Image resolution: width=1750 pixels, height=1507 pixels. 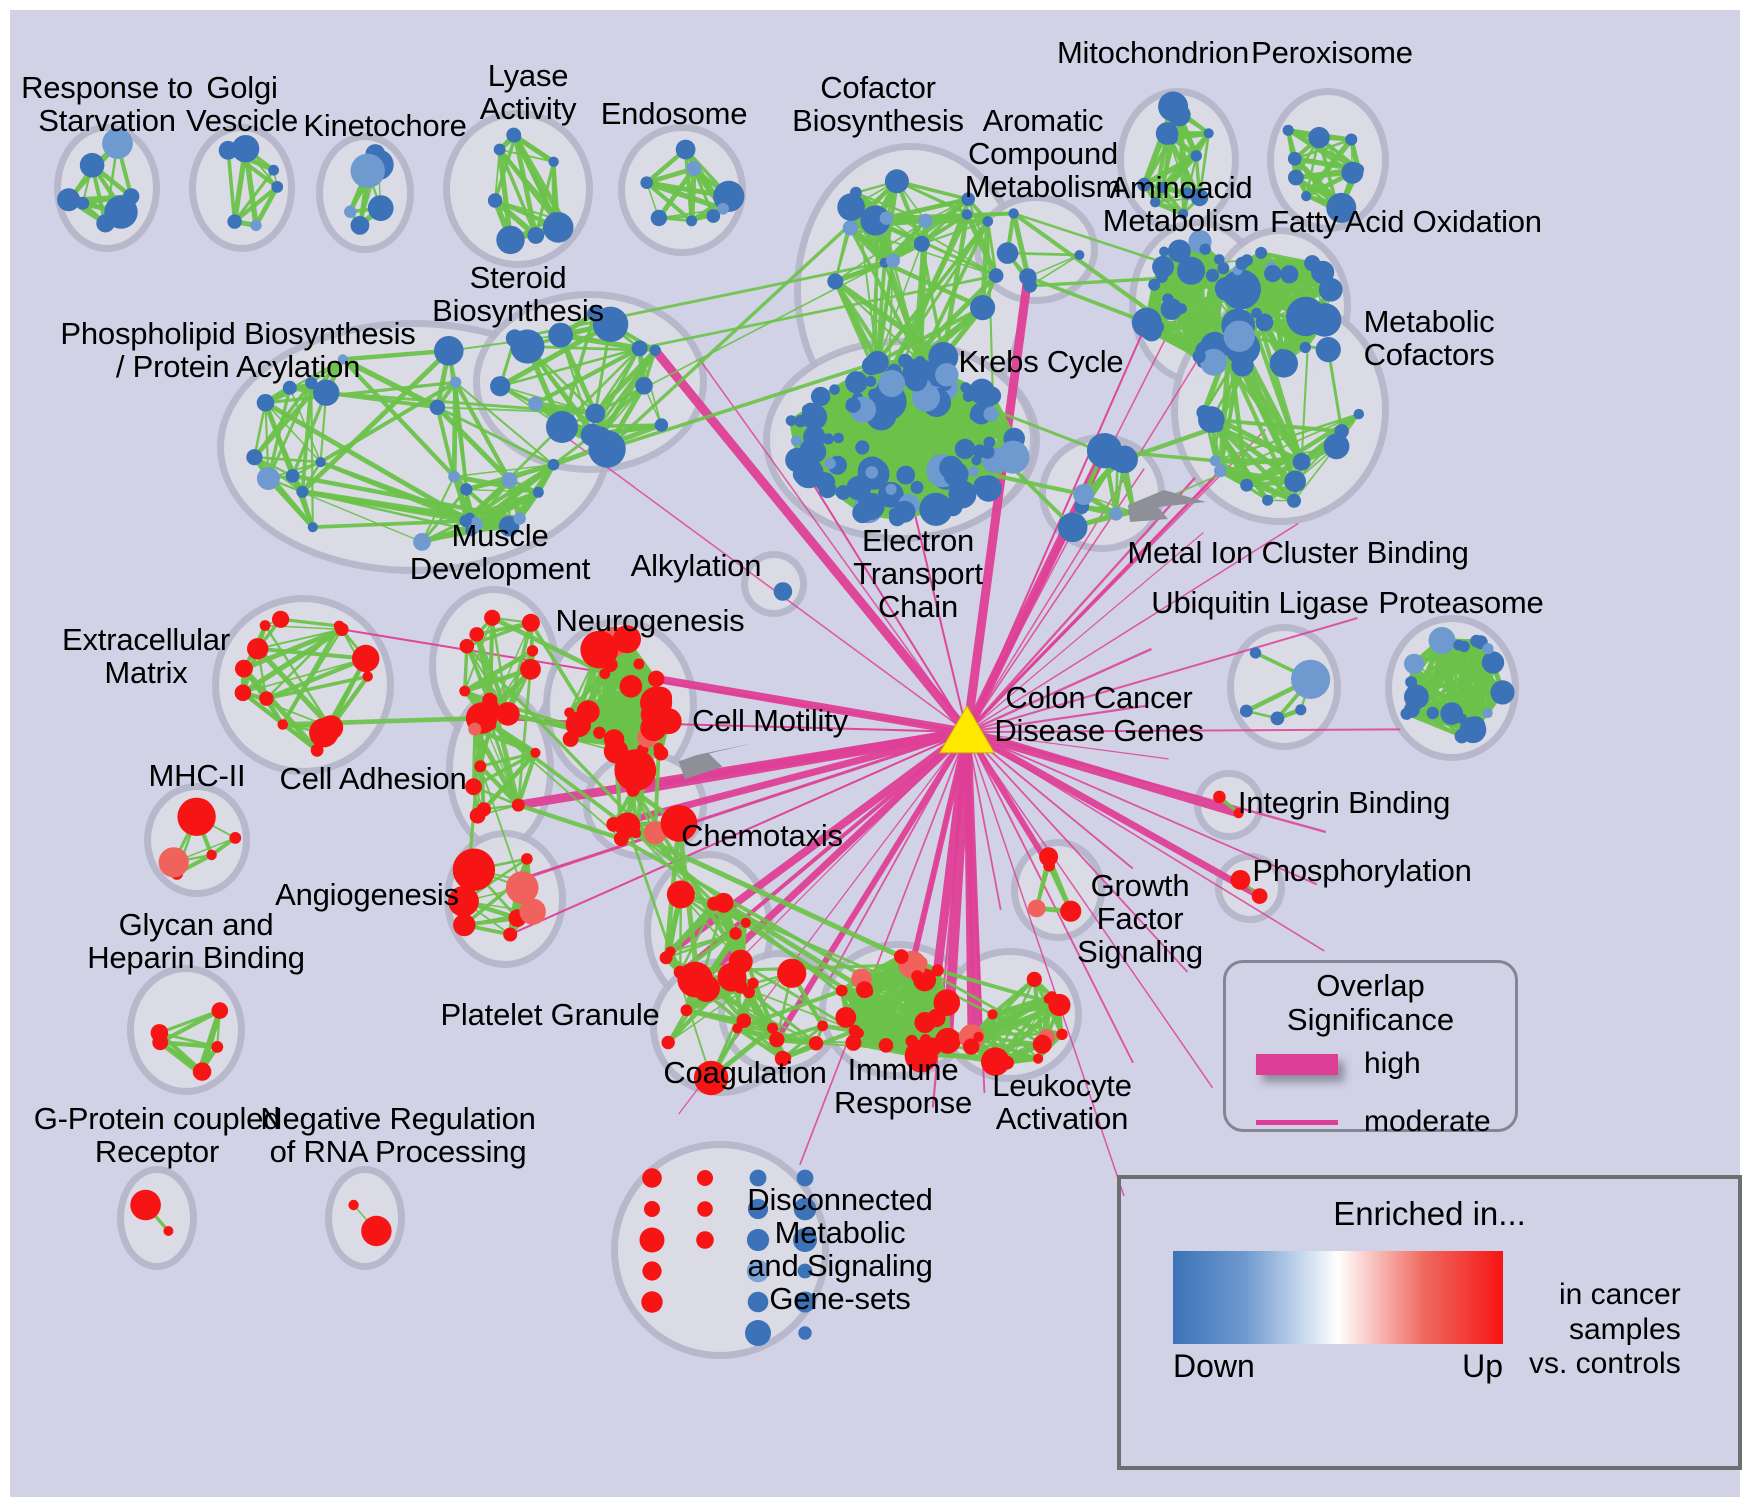 I want to click on overlap-legend-title: Overlap Significance, so click(x=1370, y=1003).